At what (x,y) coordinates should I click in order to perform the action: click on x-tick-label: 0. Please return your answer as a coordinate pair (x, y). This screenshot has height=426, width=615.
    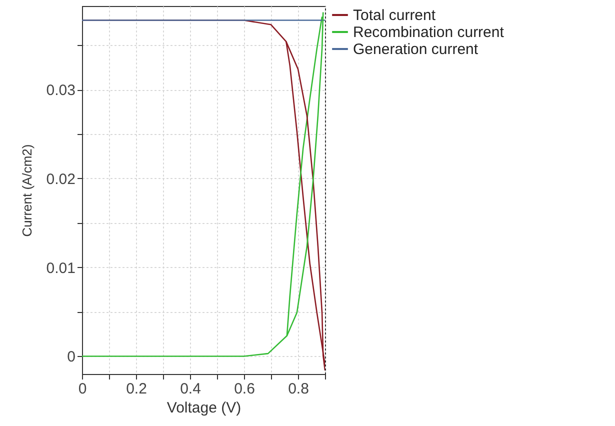
    Looking at the image, I should click on (82, 389).